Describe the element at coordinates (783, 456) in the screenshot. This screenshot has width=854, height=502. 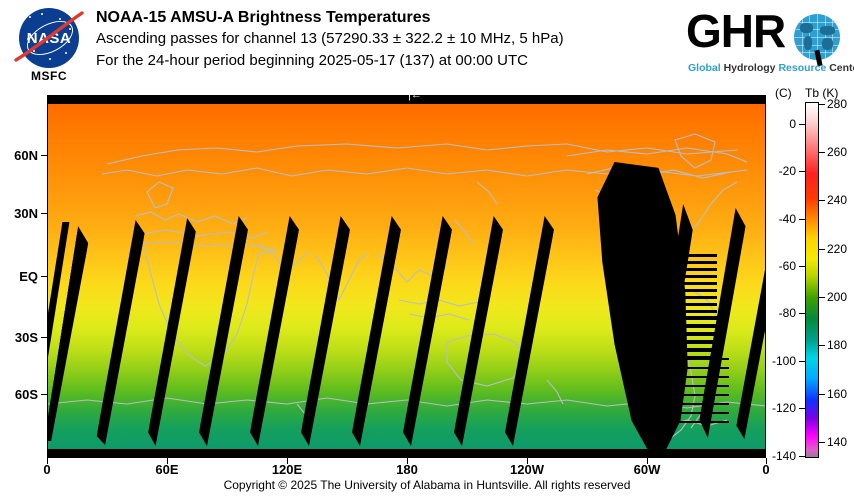
I see `colorbar-label-c: -140` at that location.